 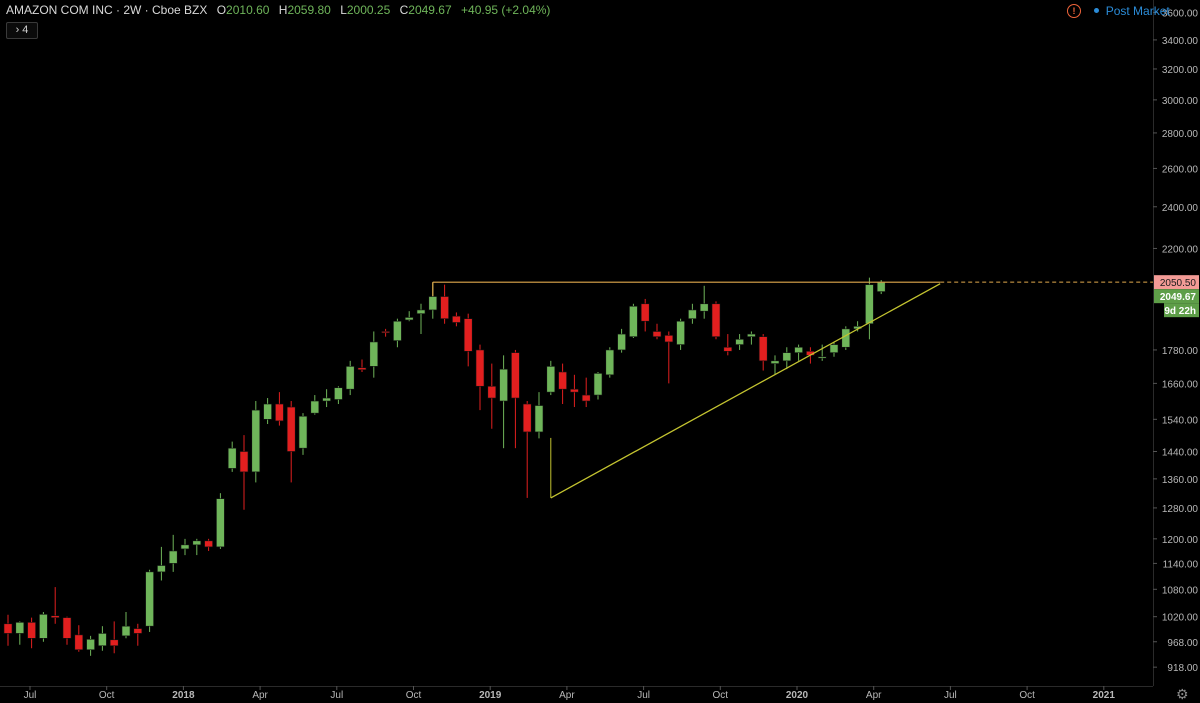 I want to click on y-tick-label: 2400.00, so click(x=1180, y=208).